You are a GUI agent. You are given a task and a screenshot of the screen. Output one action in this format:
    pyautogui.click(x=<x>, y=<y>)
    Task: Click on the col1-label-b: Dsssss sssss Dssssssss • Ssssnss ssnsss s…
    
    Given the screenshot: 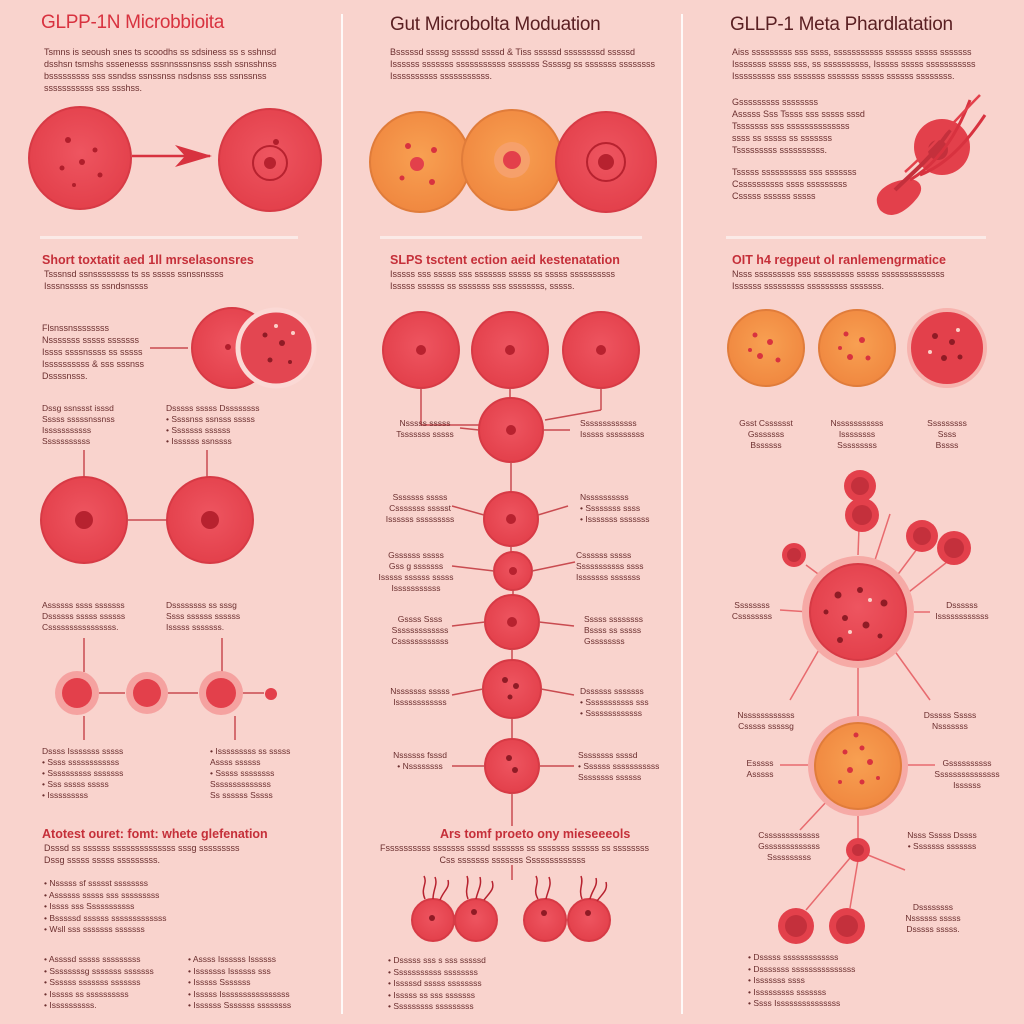 What is the action you would take?
    pyautogui.click(x=213, y=425)
    